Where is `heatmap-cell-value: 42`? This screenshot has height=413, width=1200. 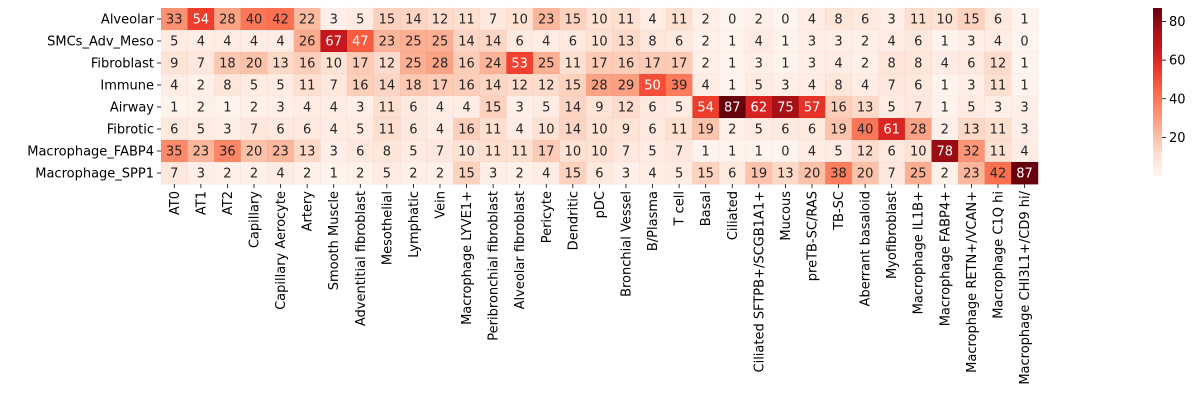 heatmap-cell-value: 42 is located at coordinates (998, 174).